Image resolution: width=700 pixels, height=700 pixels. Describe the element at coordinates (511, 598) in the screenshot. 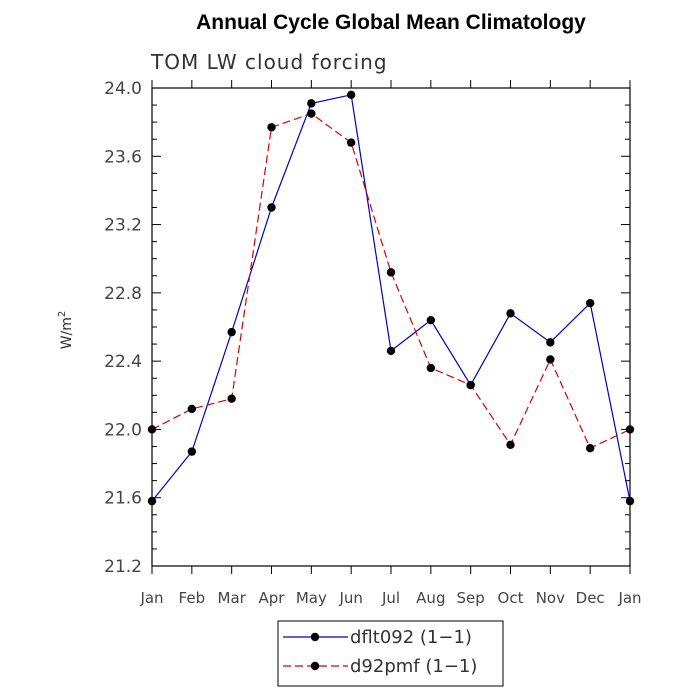

I see `x-tick-label: Oct` at that location.